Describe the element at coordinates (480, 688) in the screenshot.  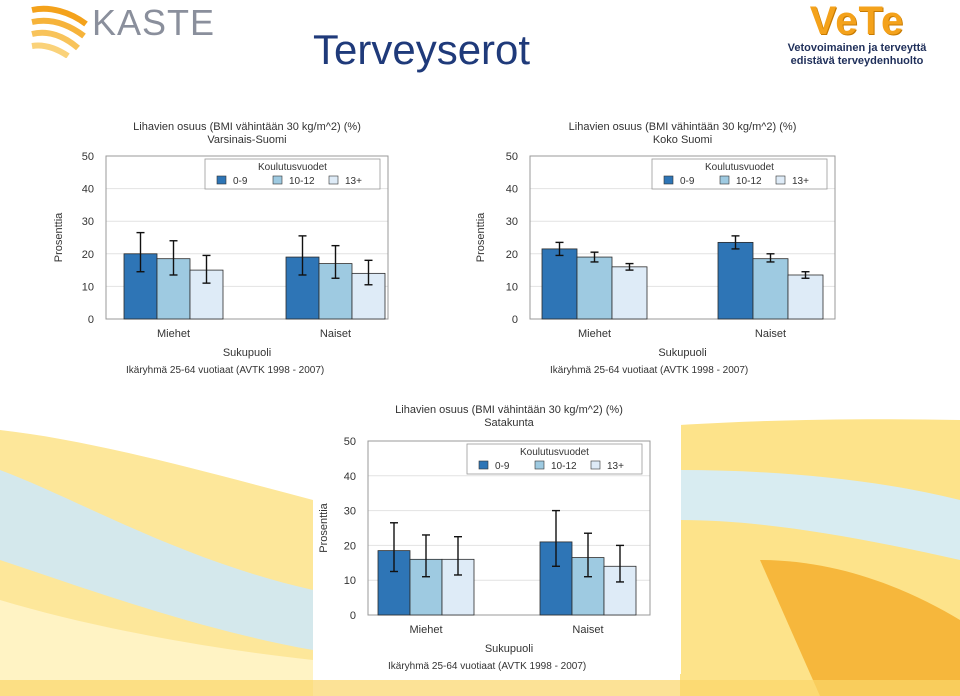
I see `wave-yellow-bottom` at that location.